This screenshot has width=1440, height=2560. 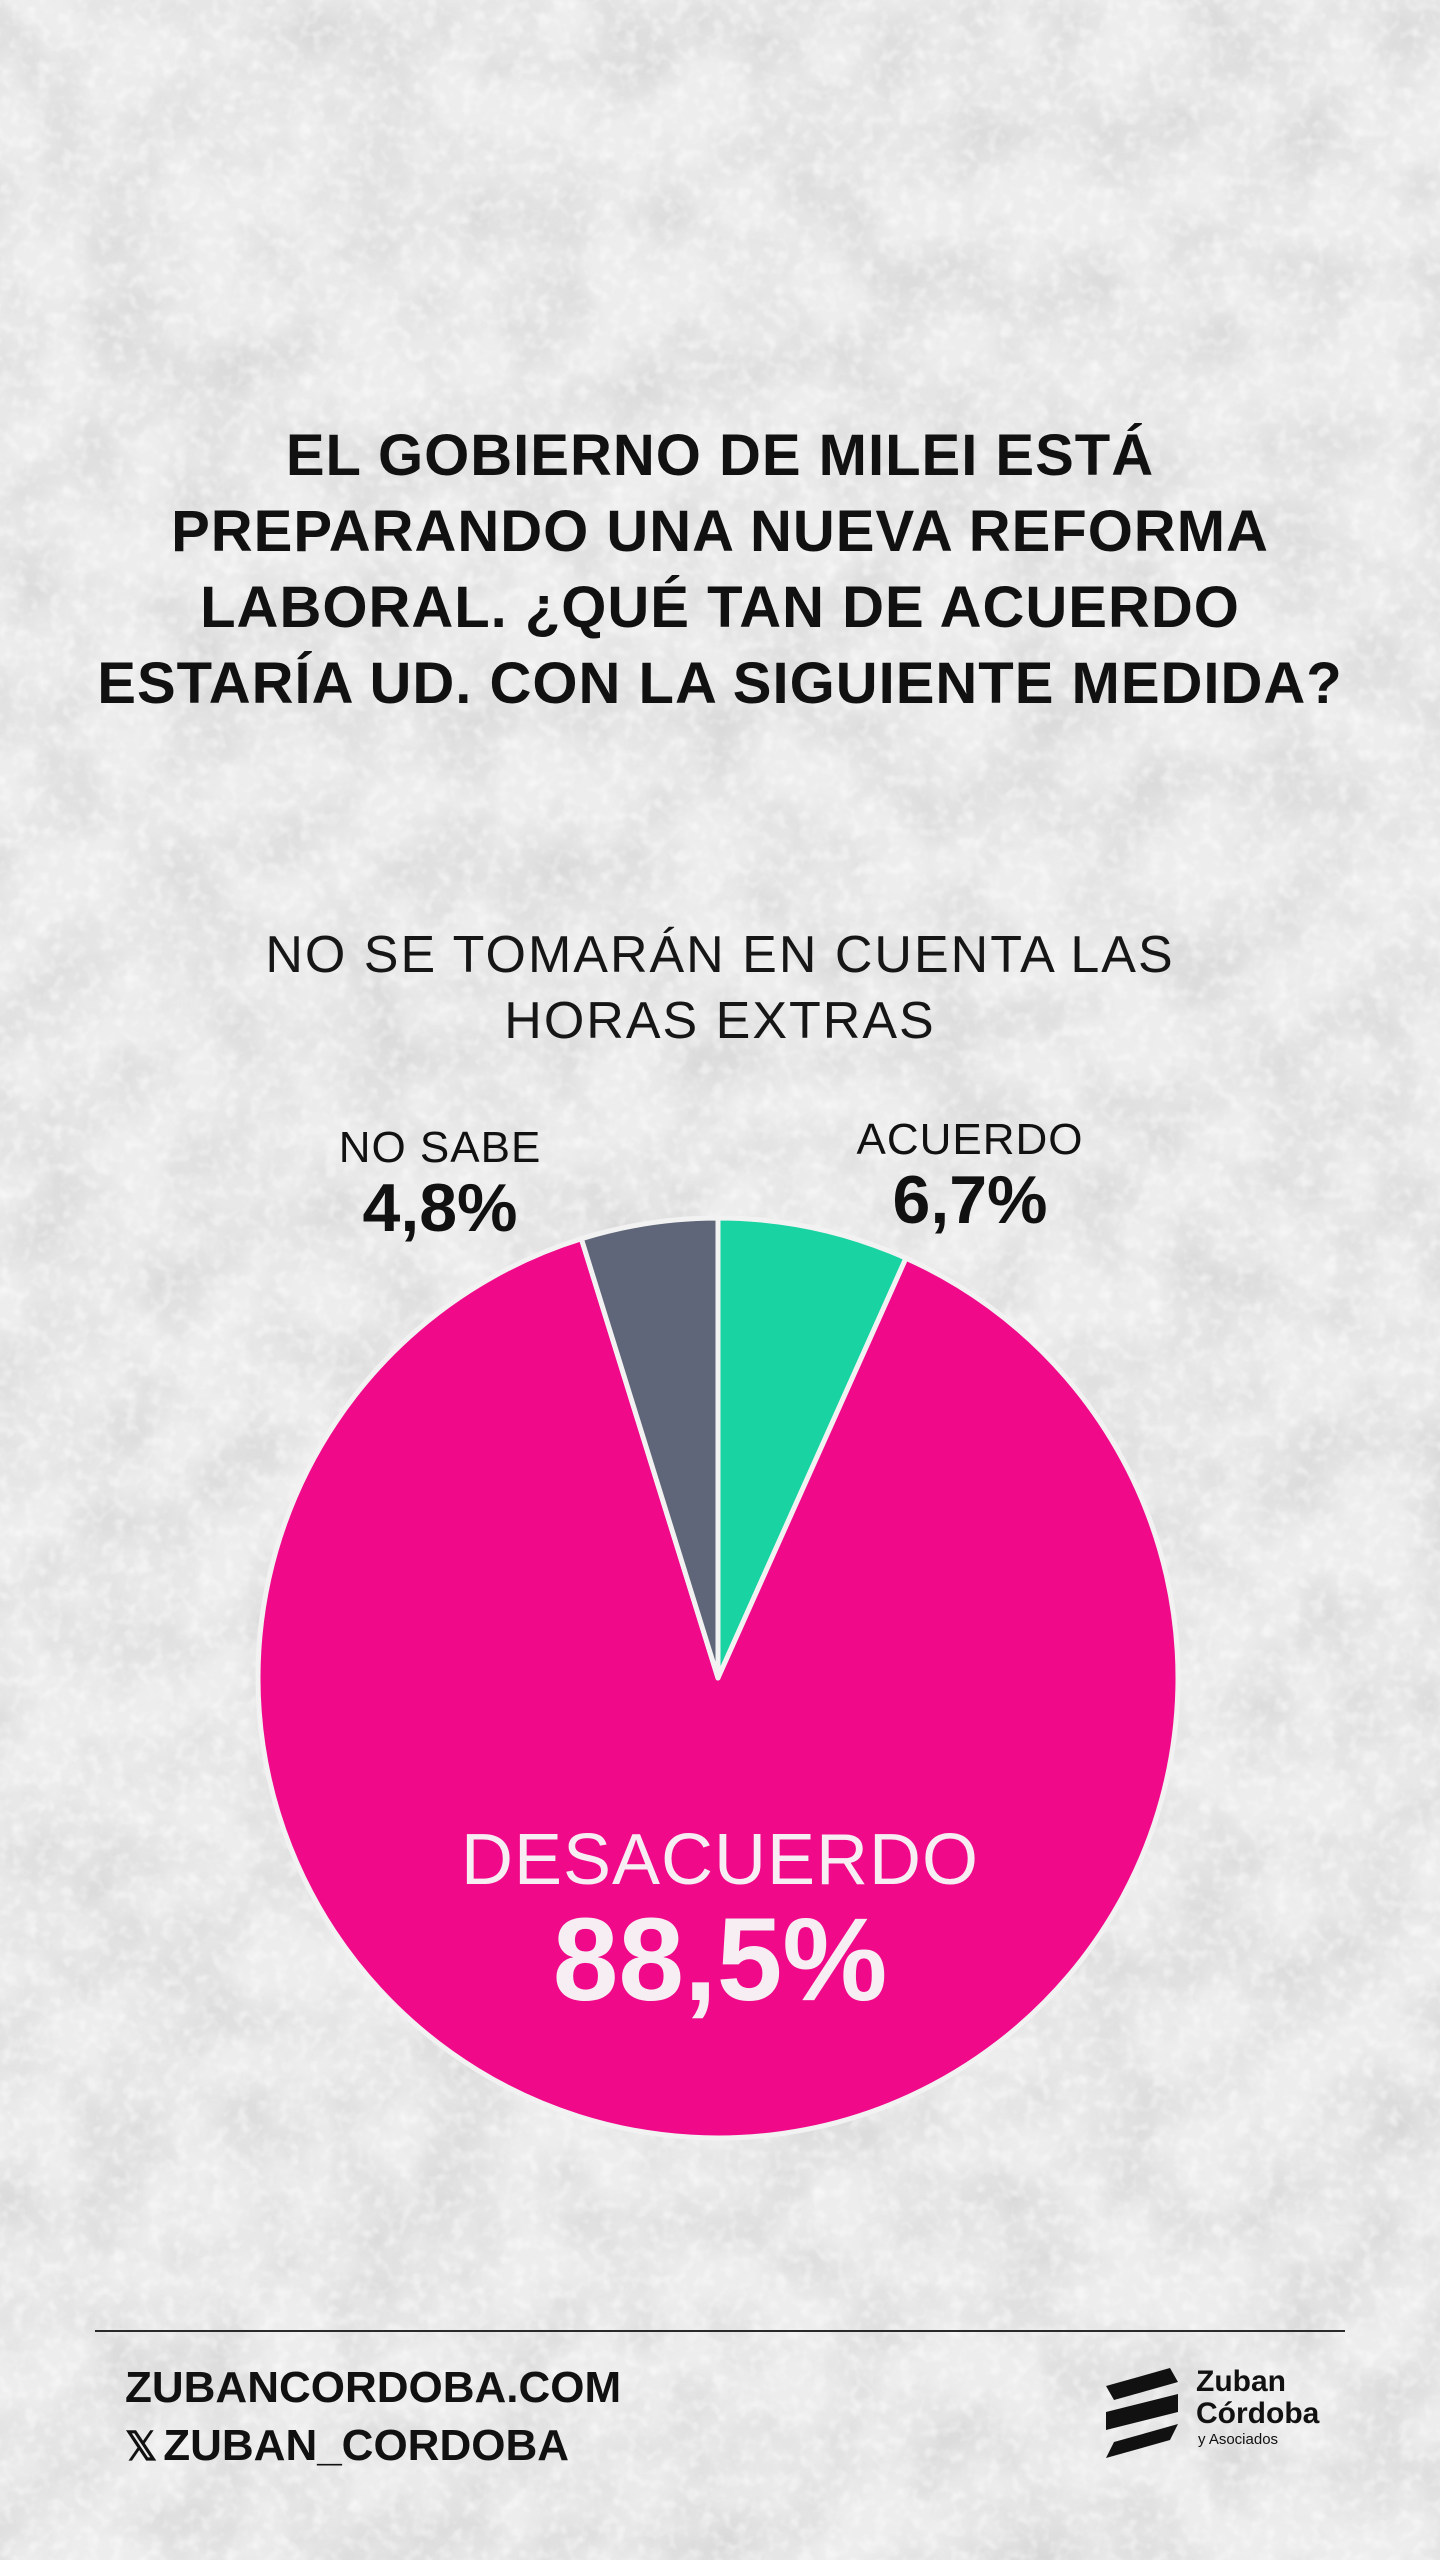 I want to click on logo-line-3: y Asociados, so click(x=1238, y=2439).